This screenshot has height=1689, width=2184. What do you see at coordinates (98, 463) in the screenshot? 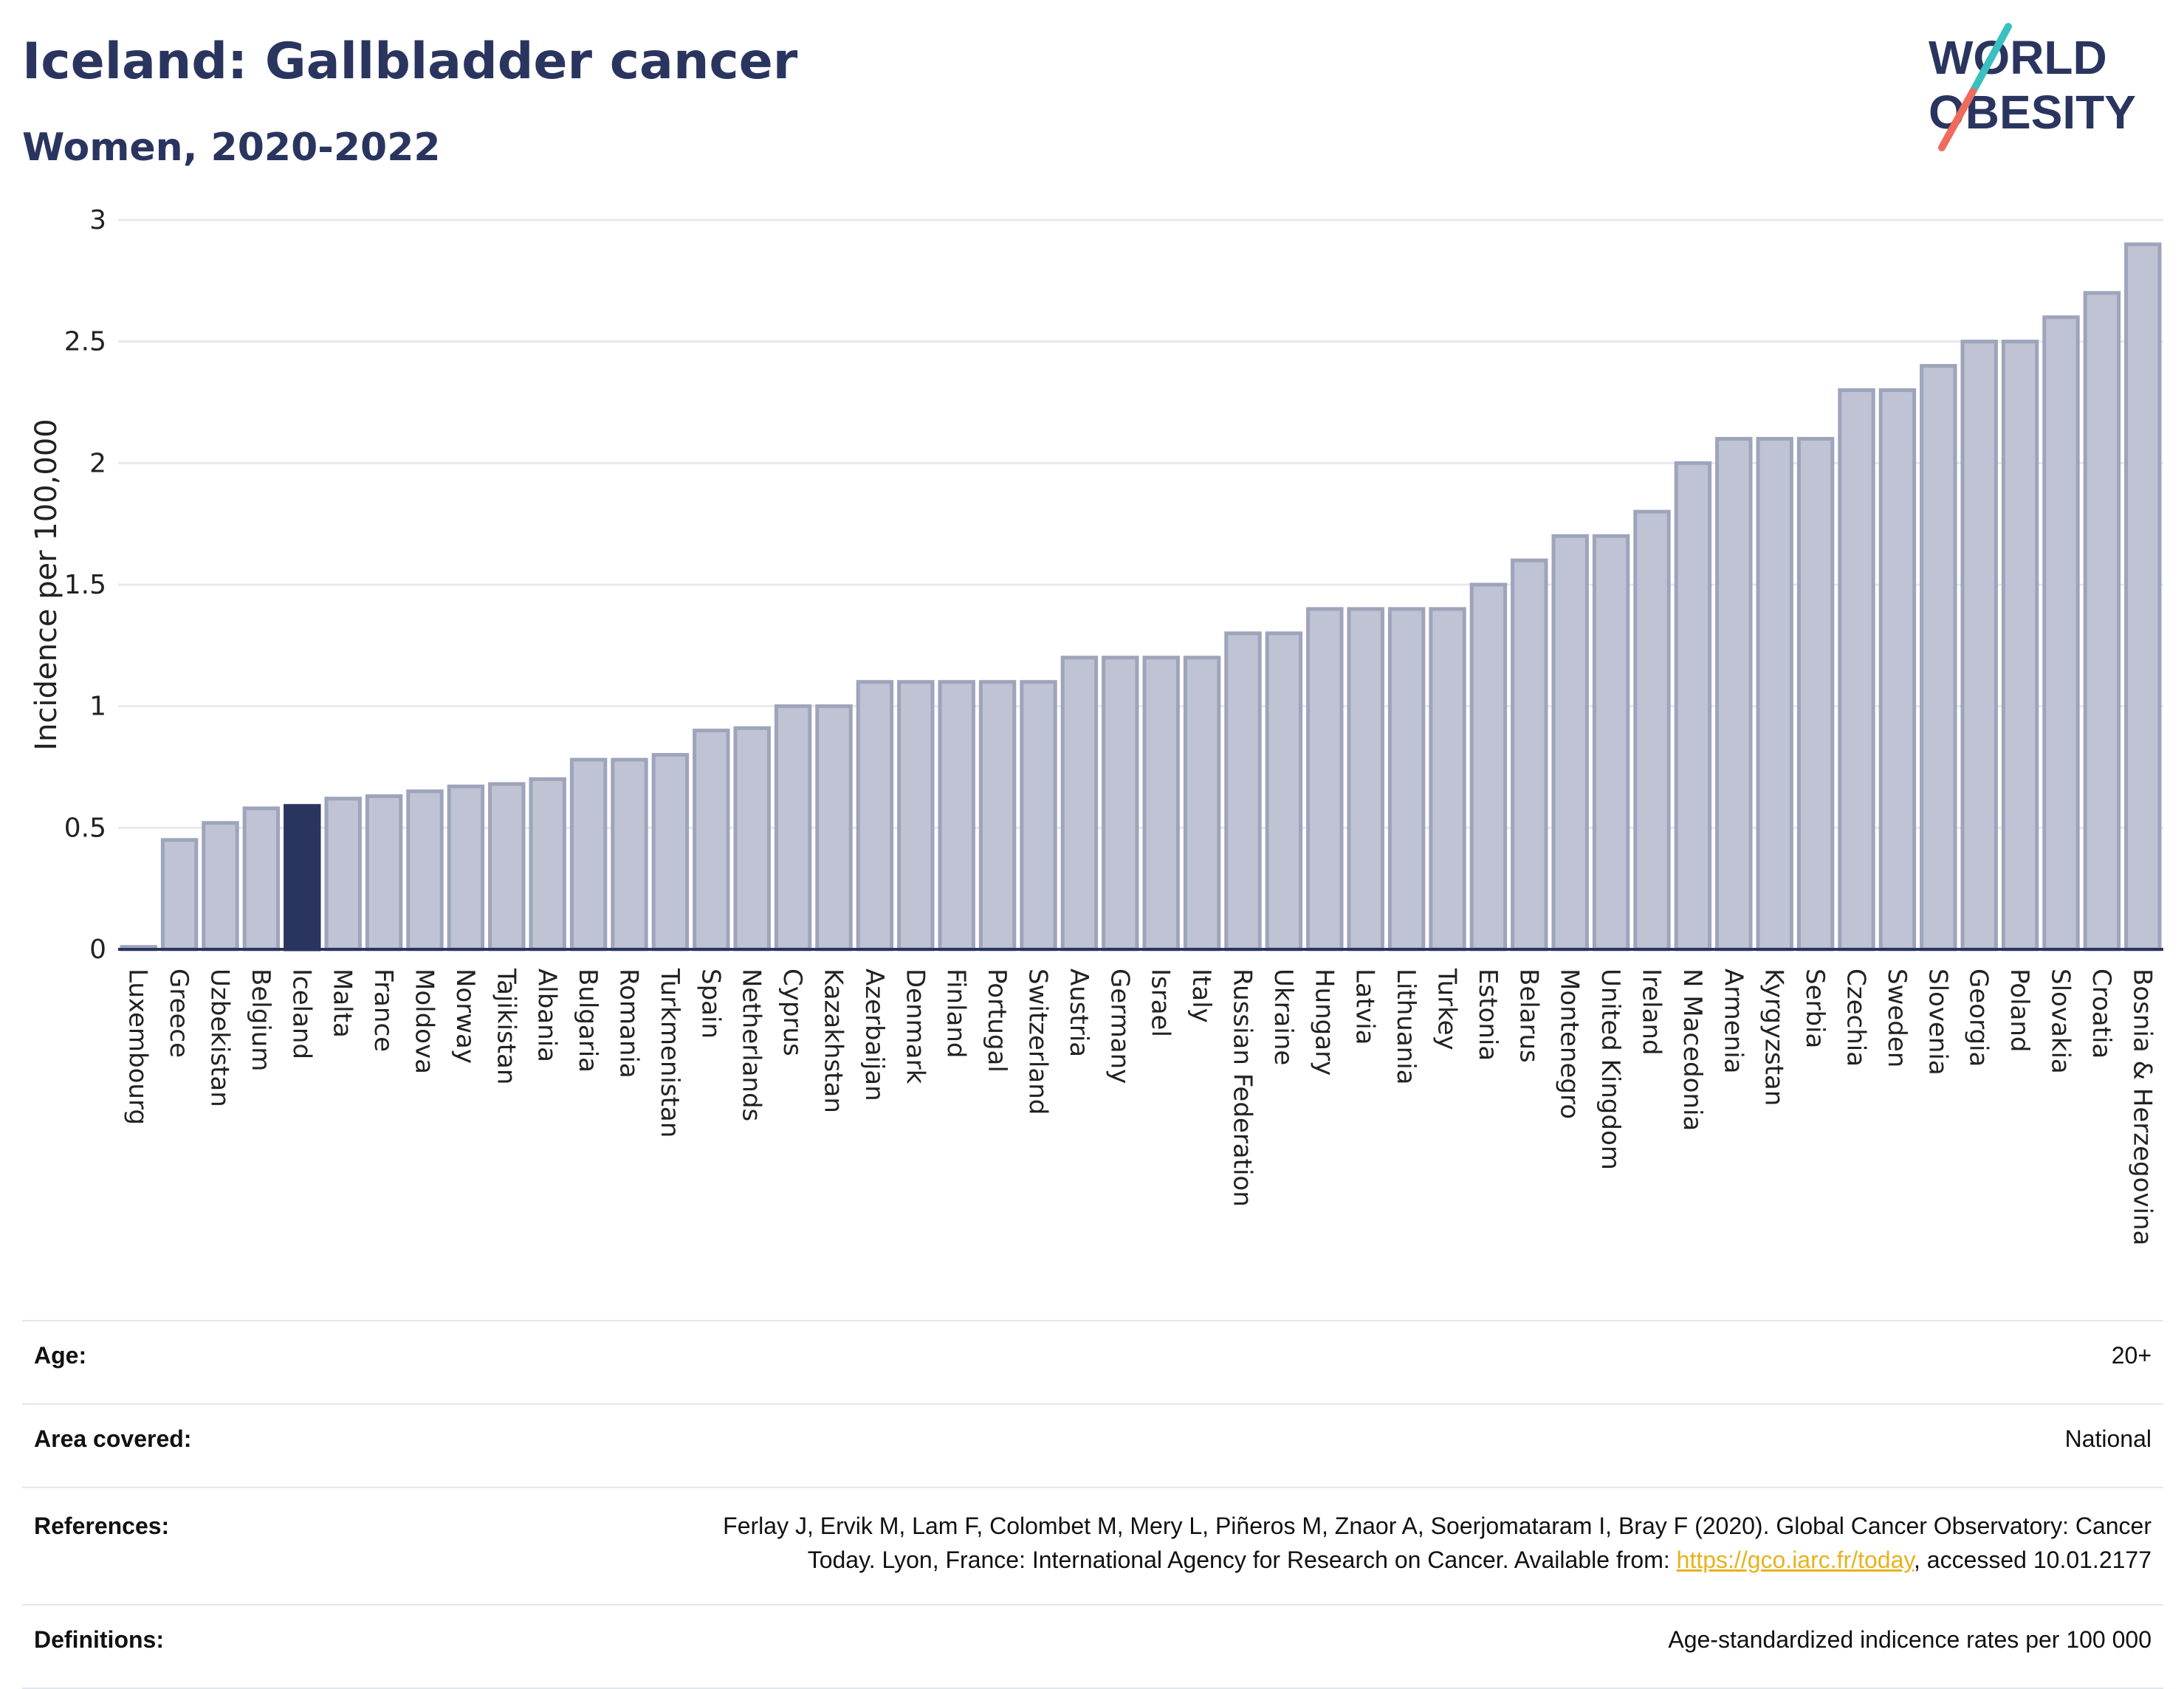
I see `y-tick-label: 2` at bounding box center [98, 463].